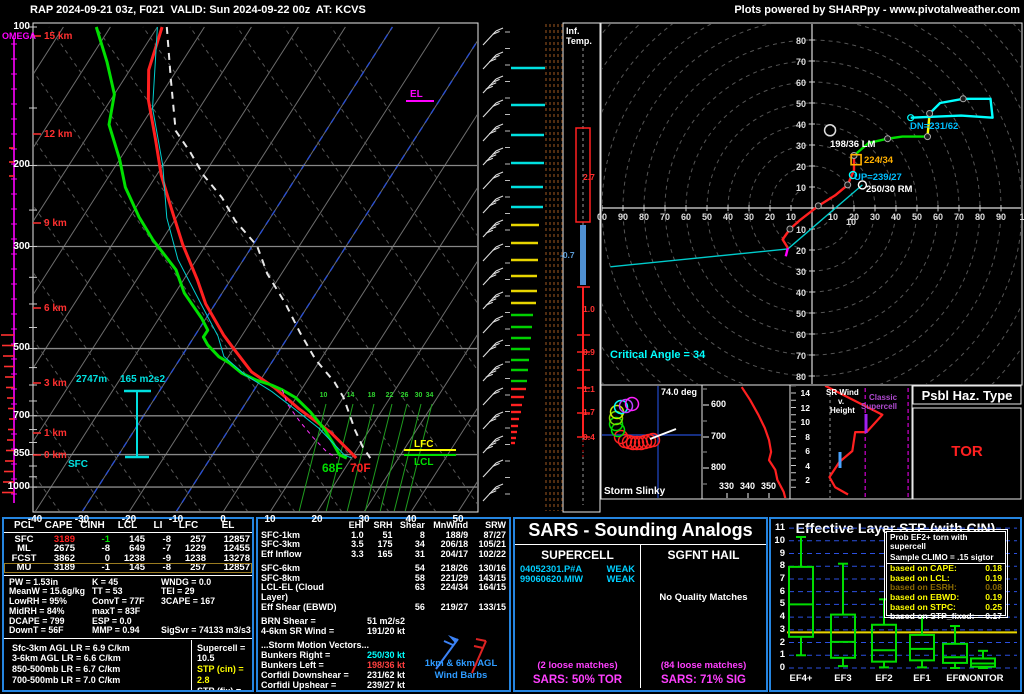 The width and height of the screenshot is (1024, 694). I want to click on inf-temp-value: -0.7, so click(567, 255).